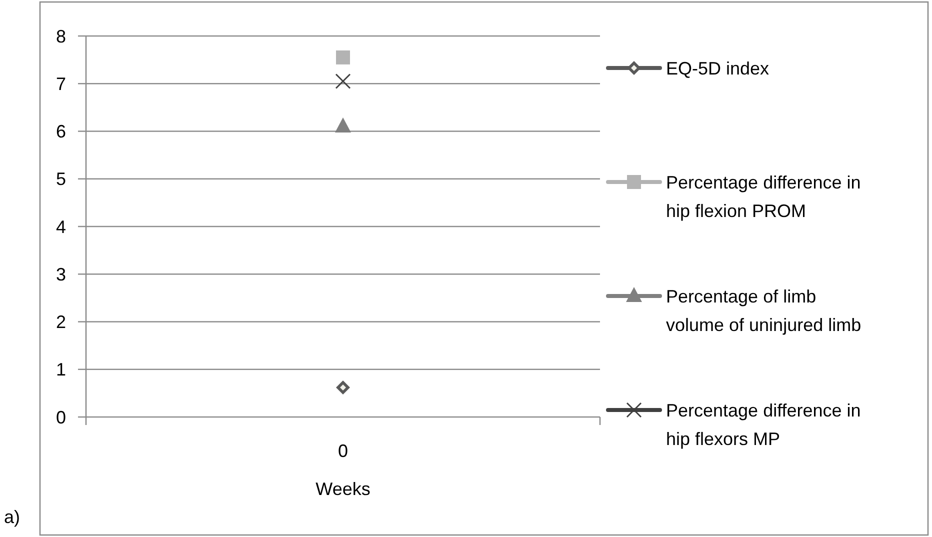  What do you see at coordinates (61, 370) in the screenshot?
I see `y-tick-label: 1` at bounding box center [61, 370].